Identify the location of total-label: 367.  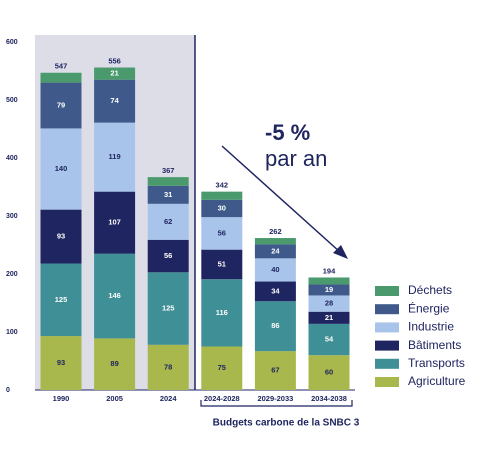
(168, 170).